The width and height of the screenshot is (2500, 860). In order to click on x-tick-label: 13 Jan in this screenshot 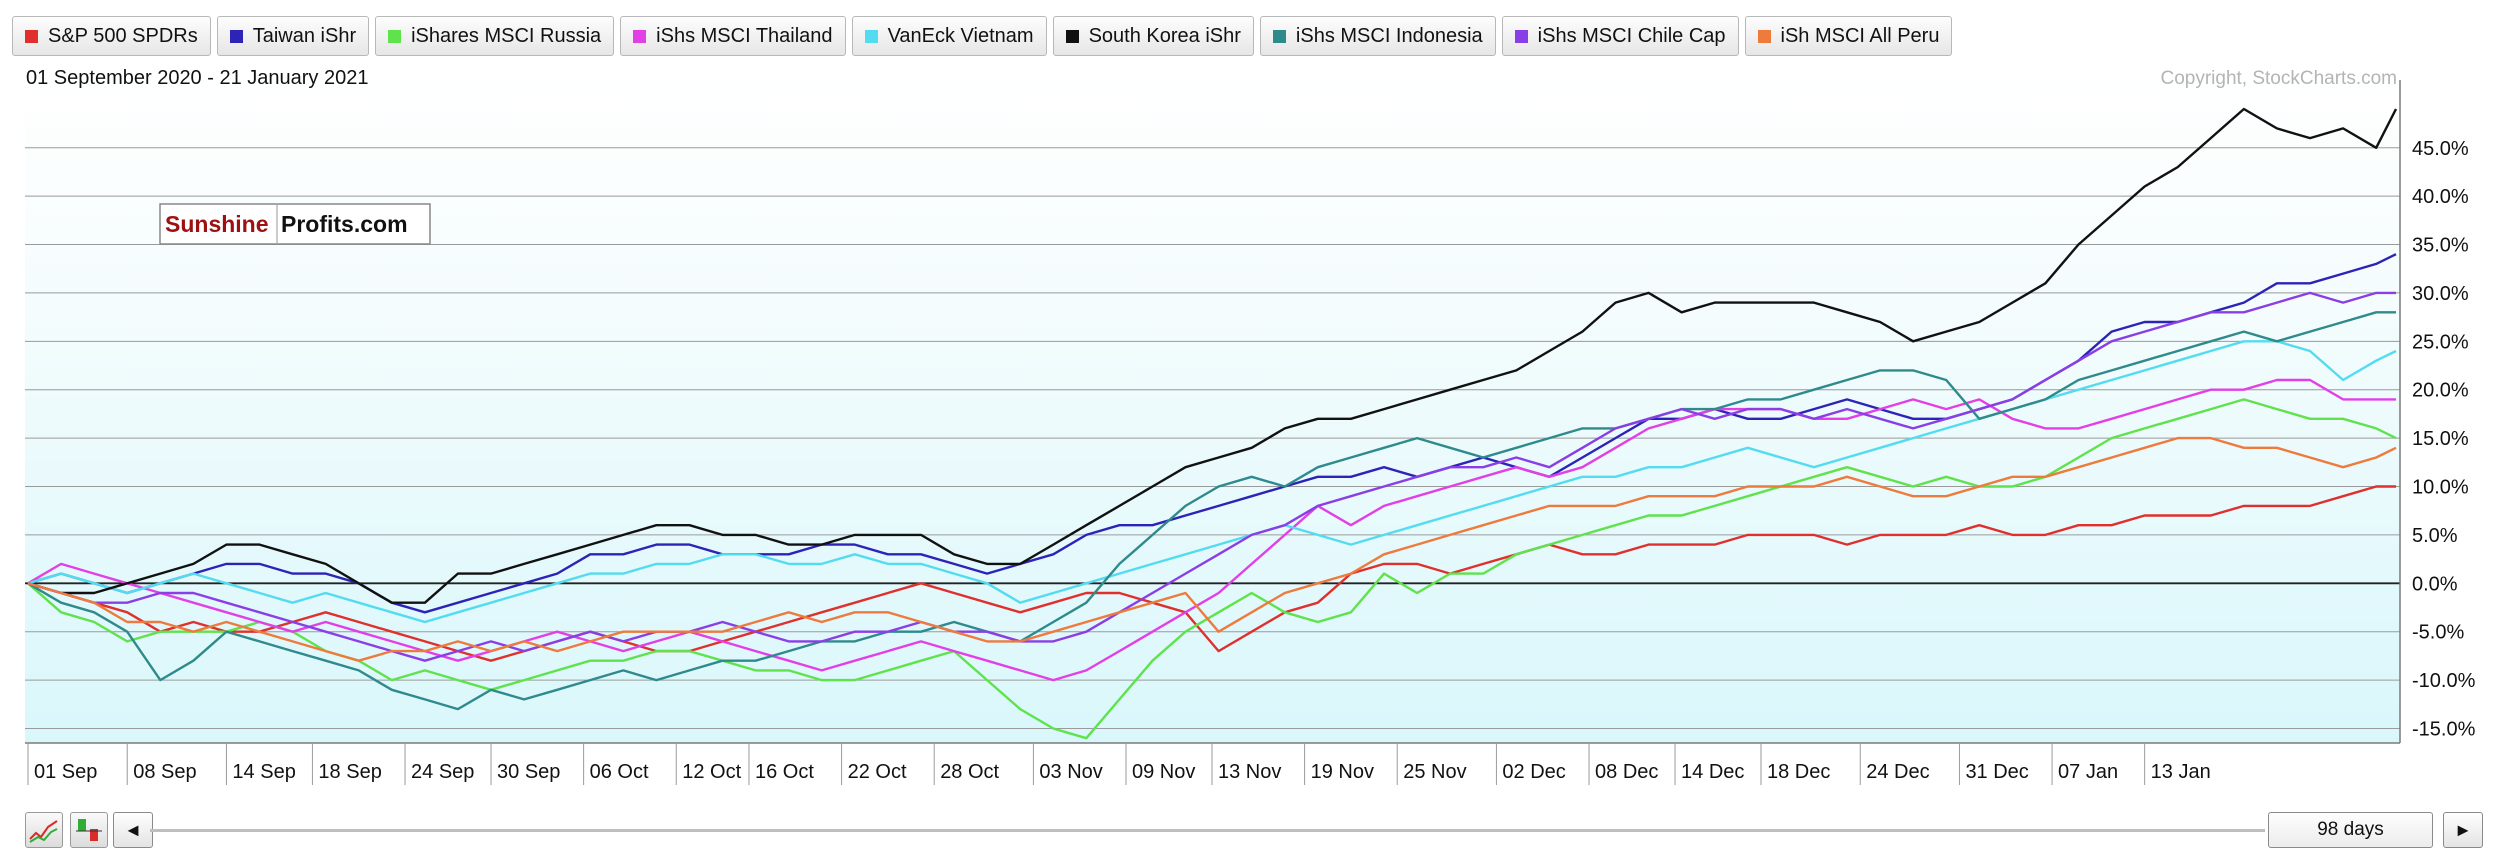, I will do `click(2181, 772)`.